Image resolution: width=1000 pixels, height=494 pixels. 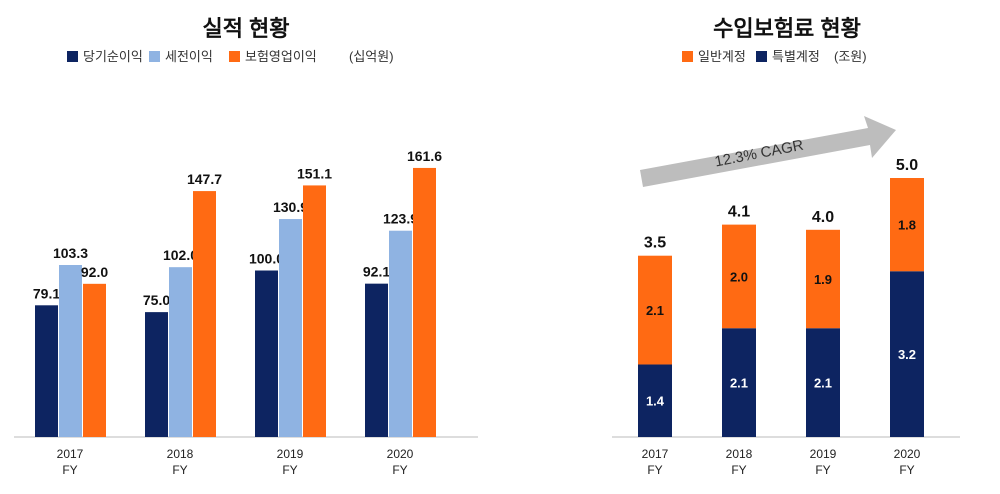 I want to click on data-label: 102.0, so click(x=180, y=255).